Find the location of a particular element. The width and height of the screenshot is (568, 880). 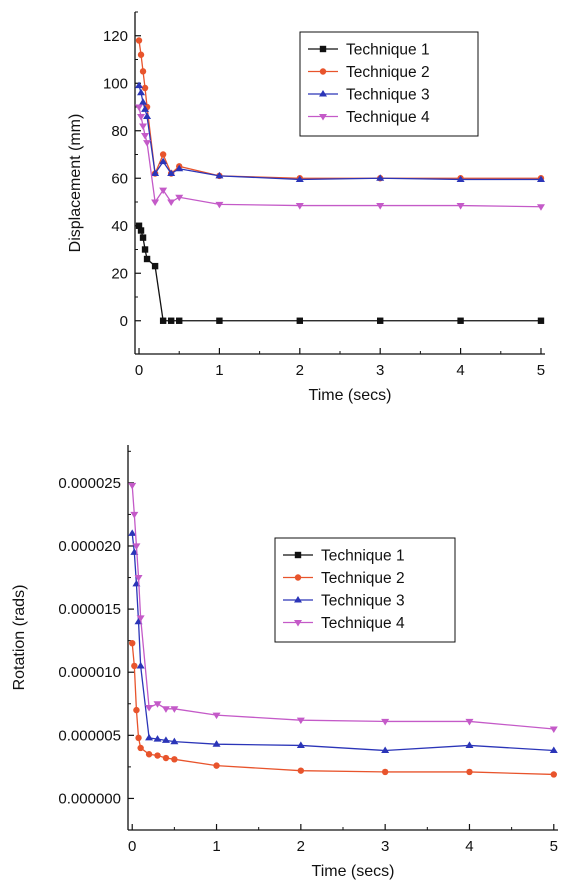

y-axis-title: Displacement (mm) is located at coordinates (75, 183).